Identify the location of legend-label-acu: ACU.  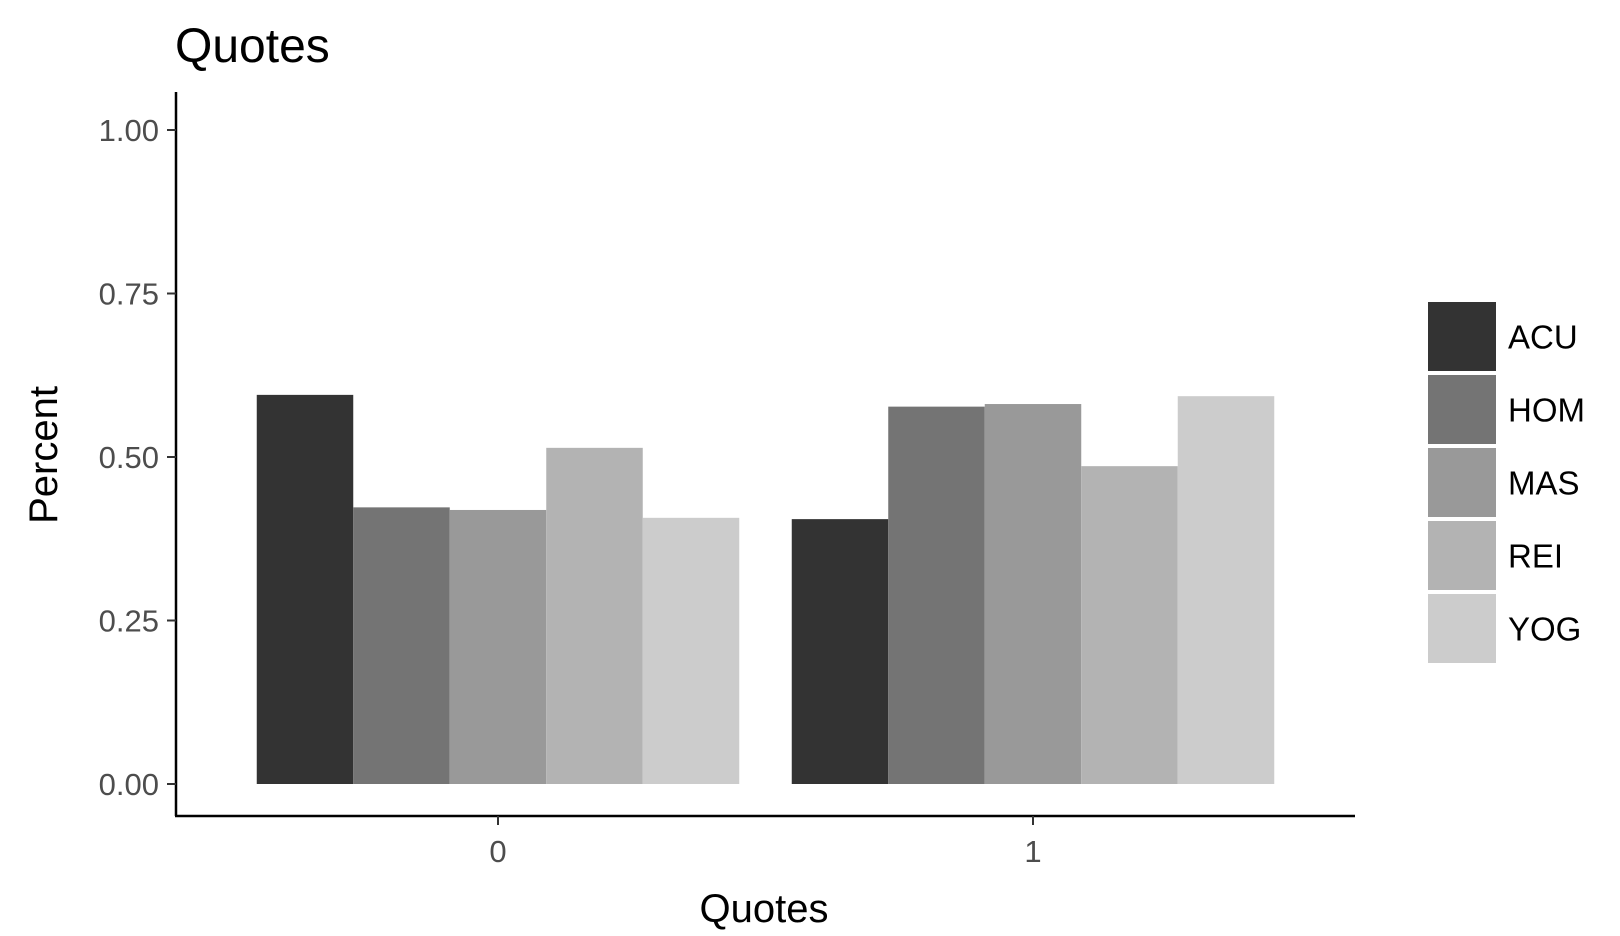
(1543, 337).